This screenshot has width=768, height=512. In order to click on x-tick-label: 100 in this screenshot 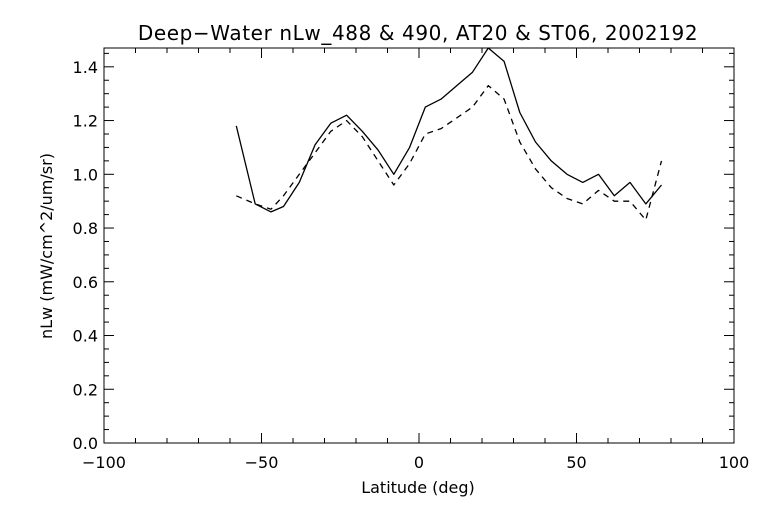, I will do `click(734, 462)`.